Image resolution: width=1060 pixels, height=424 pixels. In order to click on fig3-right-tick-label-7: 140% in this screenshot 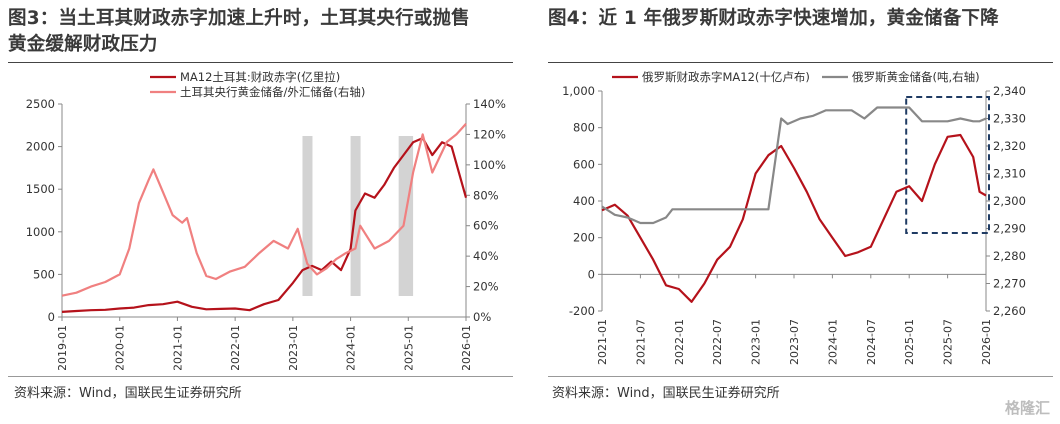, I will do `click(489, 104)`.